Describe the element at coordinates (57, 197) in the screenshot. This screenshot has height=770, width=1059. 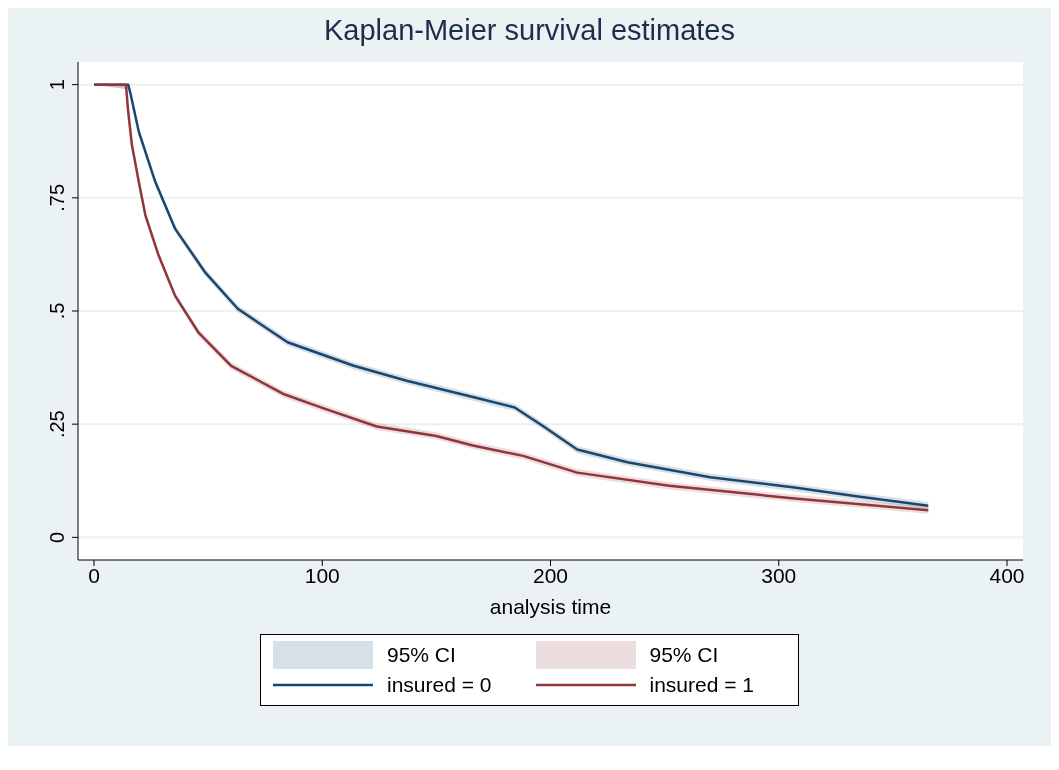
I see `y-tick-label: .75` at that location.